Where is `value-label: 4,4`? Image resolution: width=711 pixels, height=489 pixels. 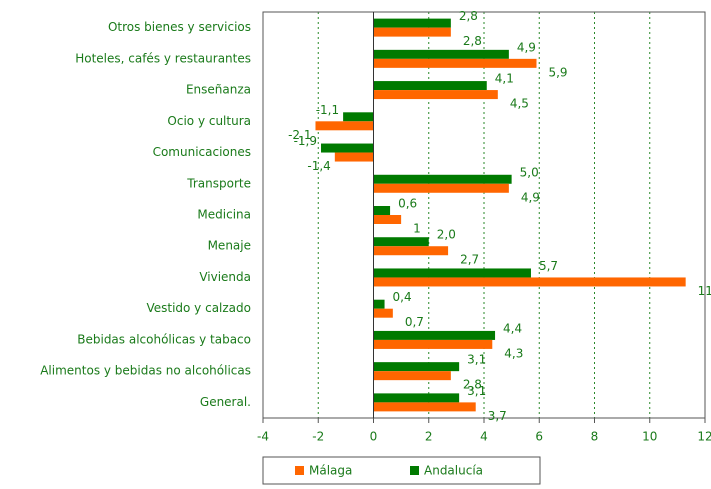
value-label: 4,4 is located at coordinates (512, 328).